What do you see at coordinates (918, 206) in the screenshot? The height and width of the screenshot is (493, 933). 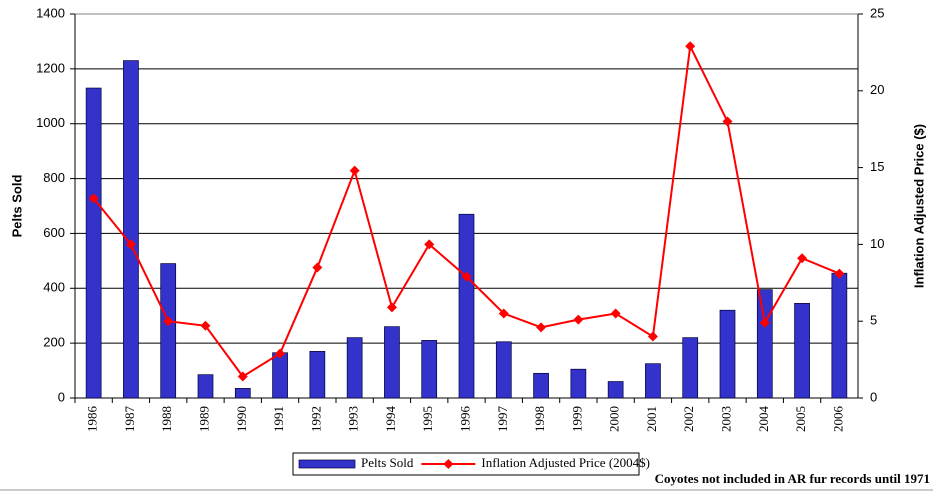 I see `y2-axis-title: Inflation Adjusted Price ($)` at bounding box center [918, 206].